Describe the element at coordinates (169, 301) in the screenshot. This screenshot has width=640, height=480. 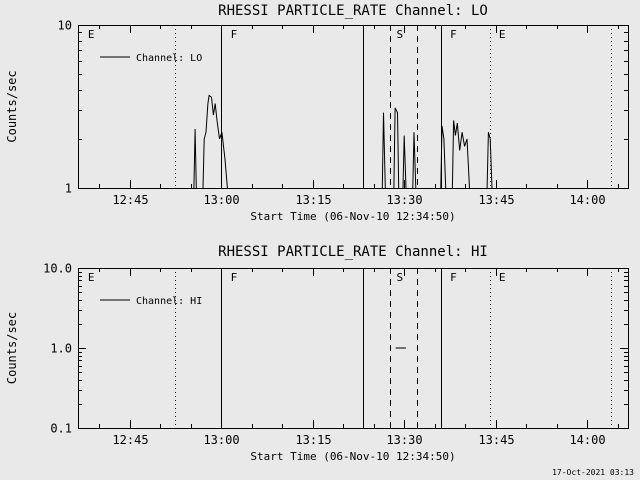
I see `legend-label: Channel: HI` at that location.